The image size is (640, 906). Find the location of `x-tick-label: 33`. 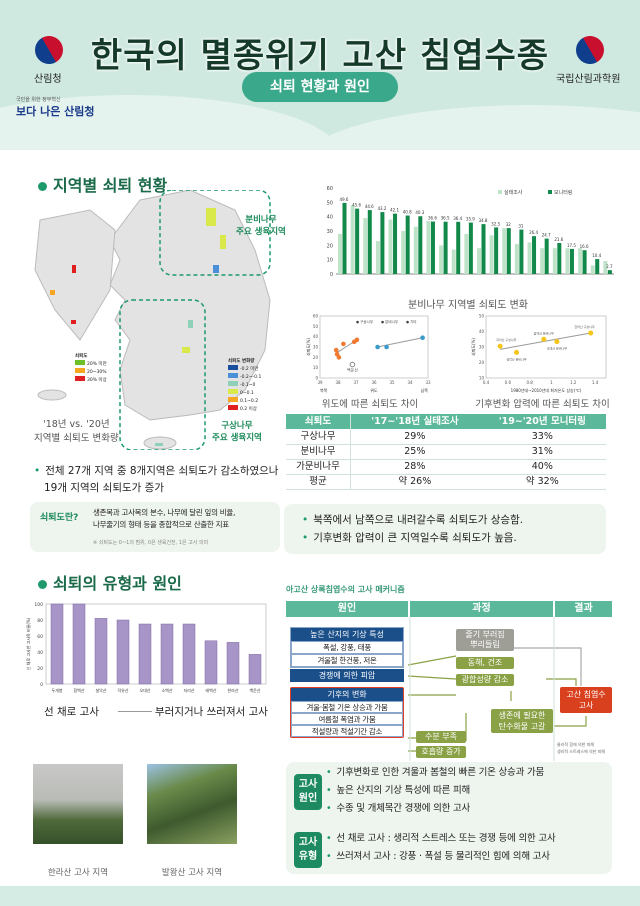

x-tick-label: 33 is located at coordinates (428, 382).